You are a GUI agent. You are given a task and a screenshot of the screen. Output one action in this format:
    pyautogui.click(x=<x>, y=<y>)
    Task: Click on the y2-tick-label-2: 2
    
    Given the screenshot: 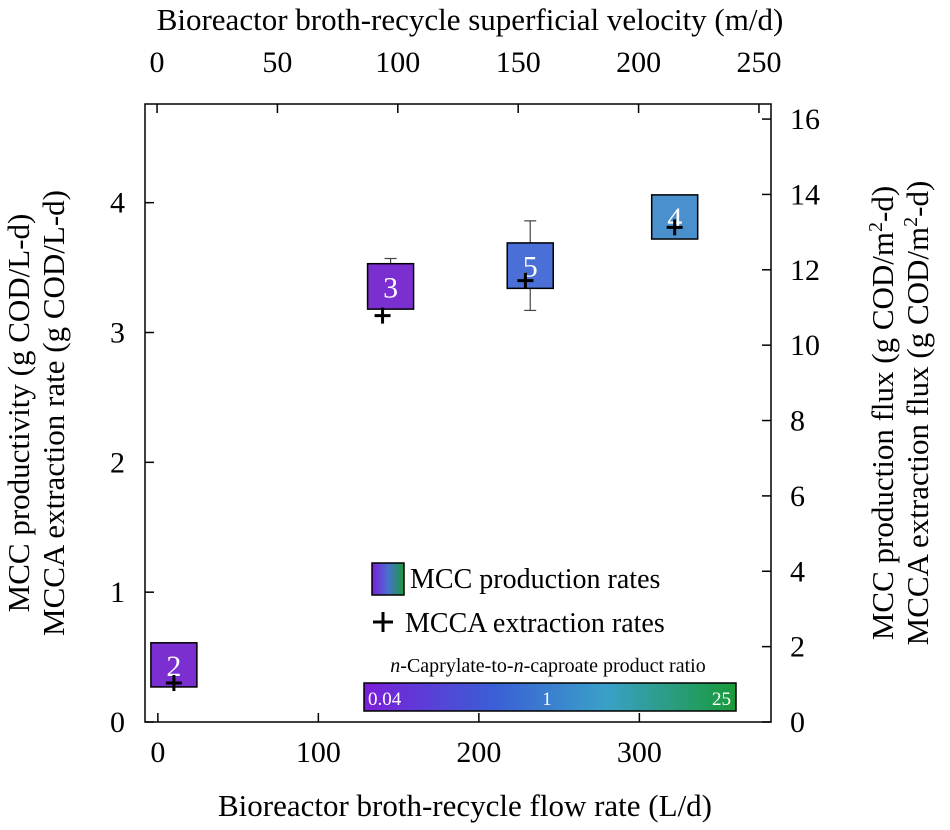 What is the action you would take?
    pyautogui.click(x=797, y=647)
    